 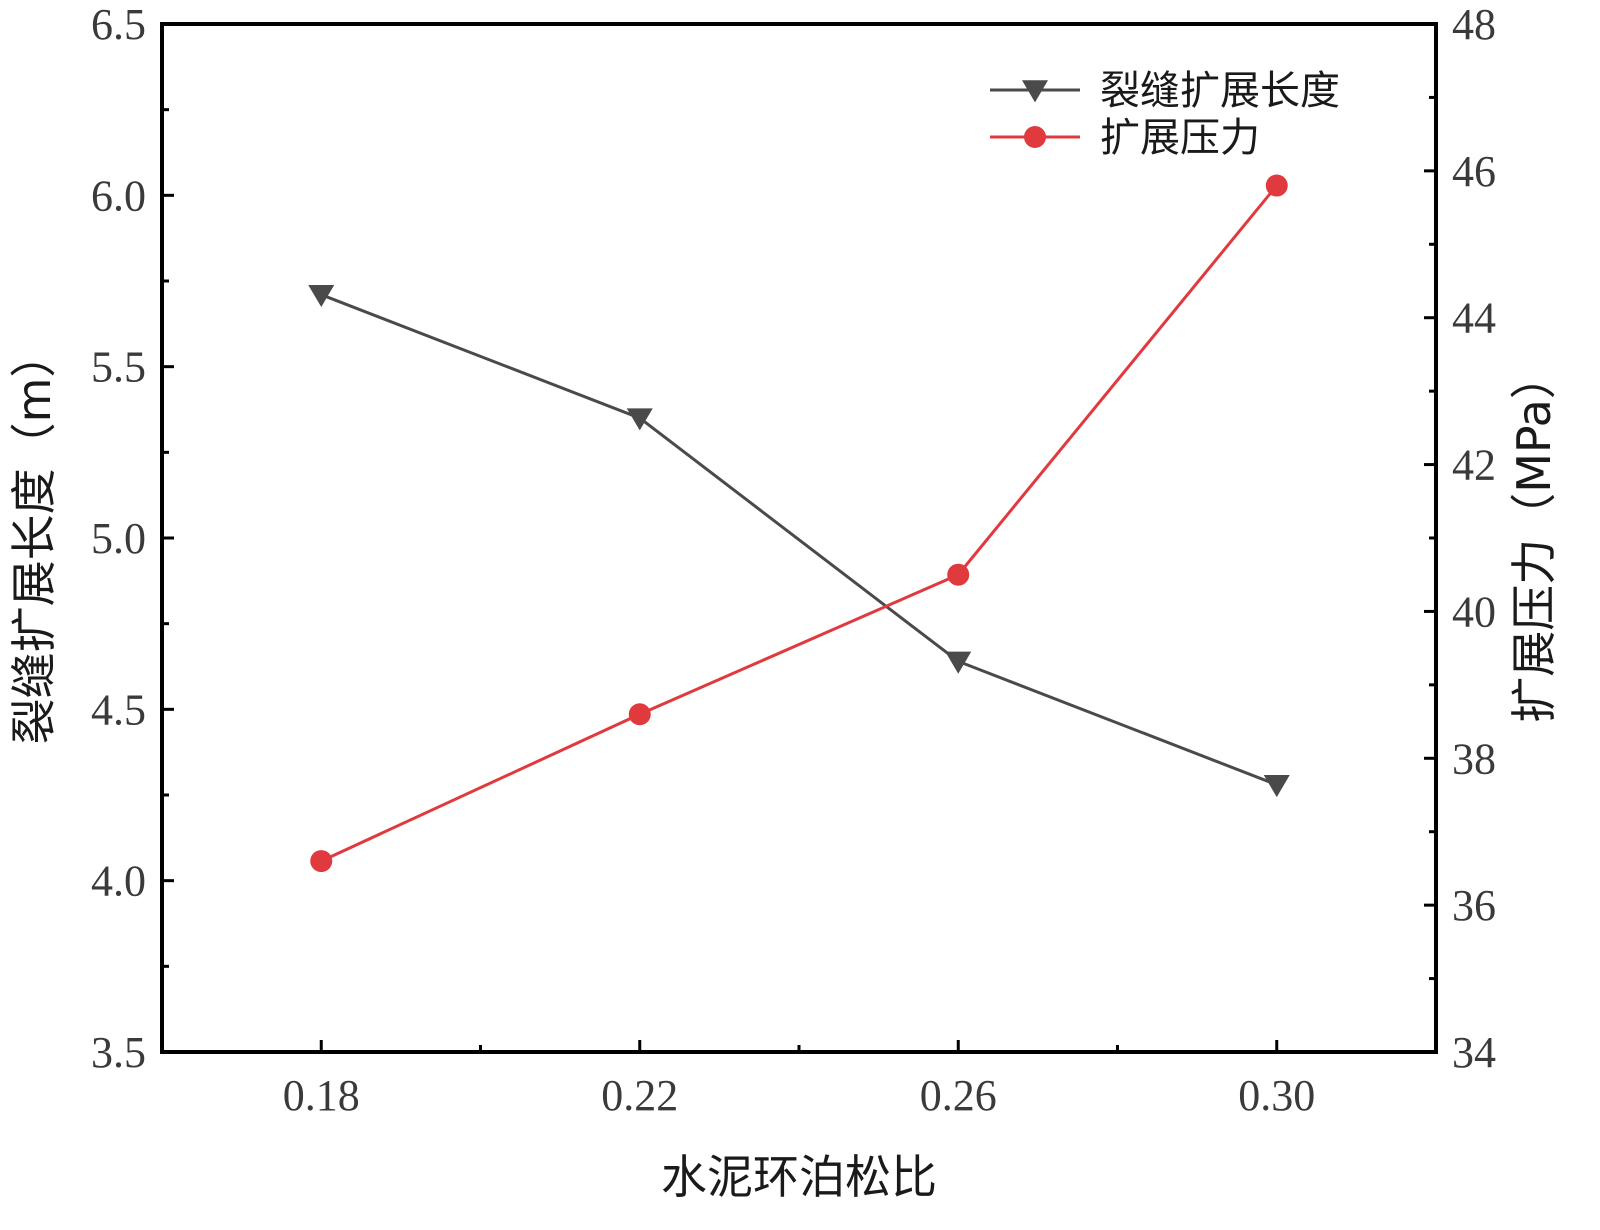 What do you see at coordinates (118, 24) in the screenshot?
I see `left-tick-label: 6.5` at bounding box center [118, 24].